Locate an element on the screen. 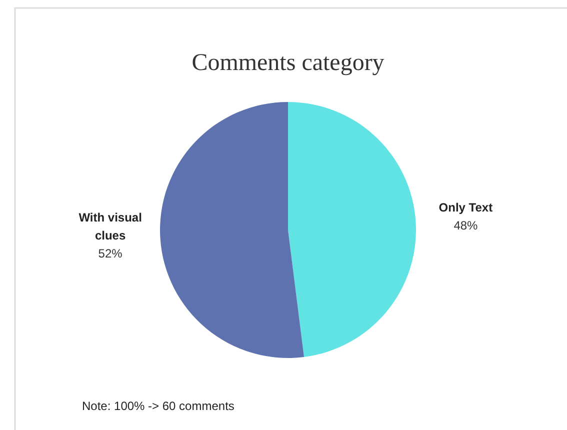 The height and width of the screenshot is (430, 567). slice-label: With visual clues is located at coordinates (110, 226).